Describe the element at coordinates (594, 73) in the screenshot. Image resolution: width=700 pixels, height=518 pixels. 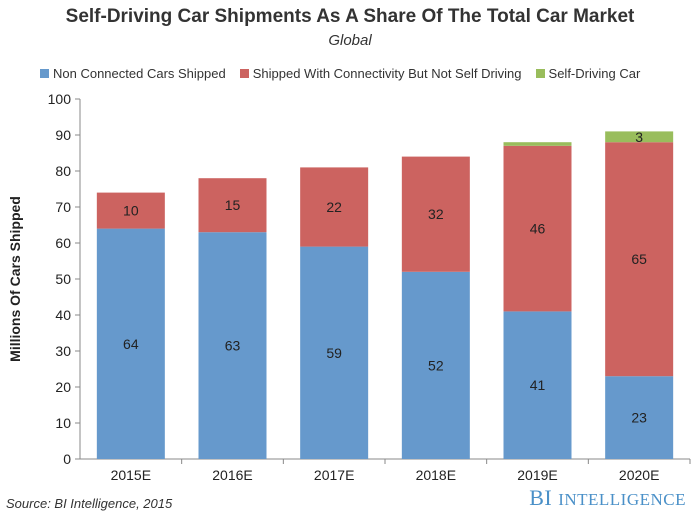
I see `legend-label-self-driving: Self-Driving Car` at that location.